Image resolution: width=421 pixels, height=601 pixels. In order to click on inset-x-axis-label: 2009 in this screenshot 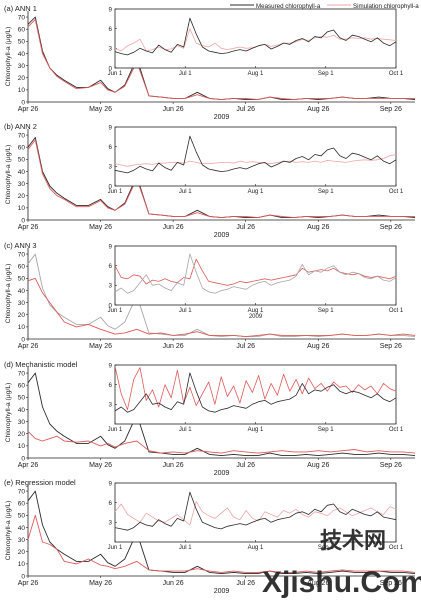, I will do `click(256, 317)`.